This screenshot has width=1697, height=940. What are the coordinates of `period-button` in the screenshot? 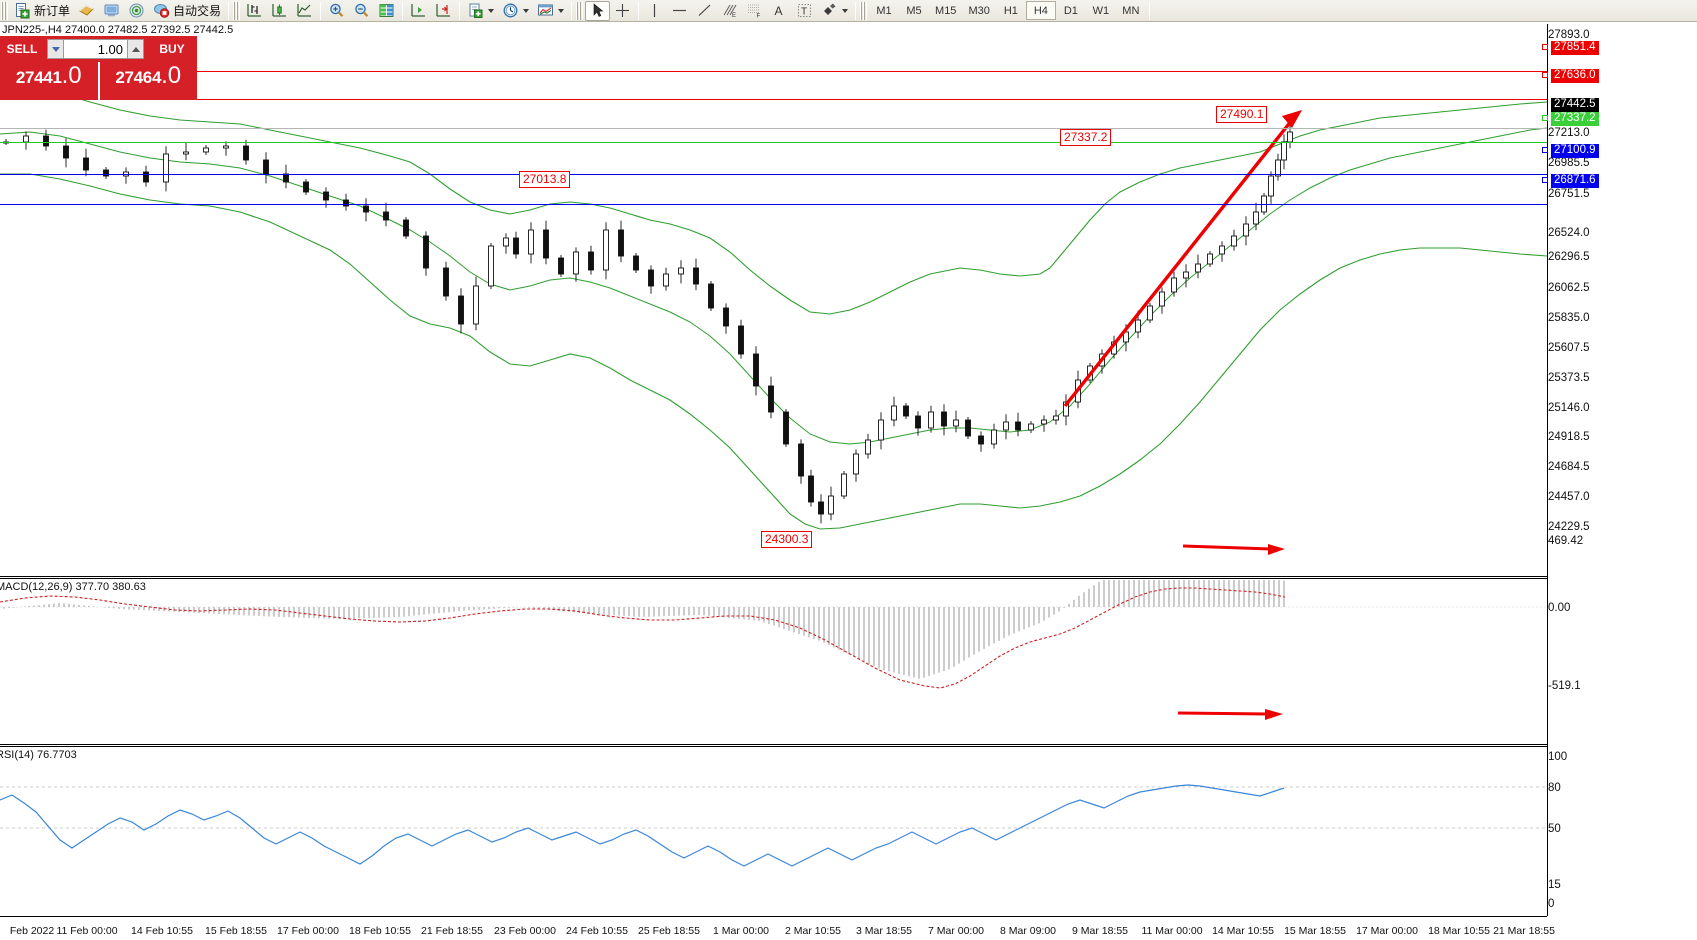 It's located at (515, 11).